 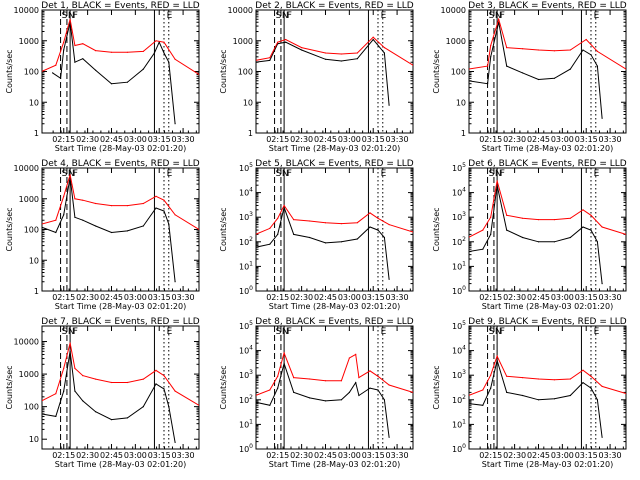 I want to click on x-tick-label: 02:15, so click(x=490, y=455).